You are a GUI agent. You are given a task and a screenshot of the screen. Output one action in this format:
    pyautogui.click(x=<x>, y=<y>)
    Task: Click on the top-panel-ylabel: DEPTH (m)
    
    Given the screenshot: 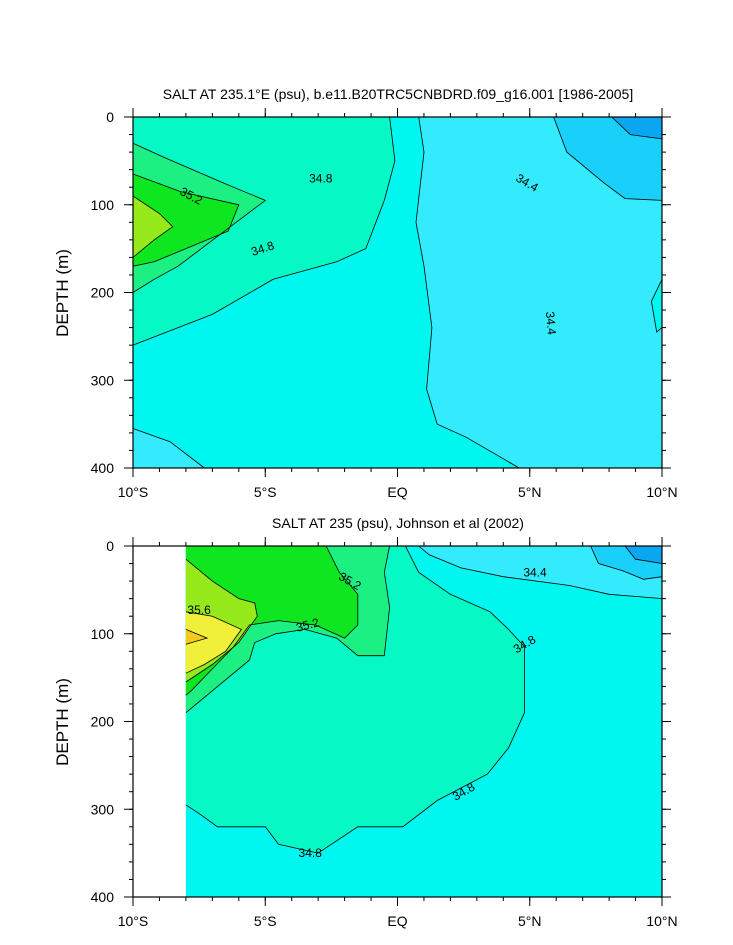 What is the action you would take?
    pyautogui.click(x=62, y=293)
    